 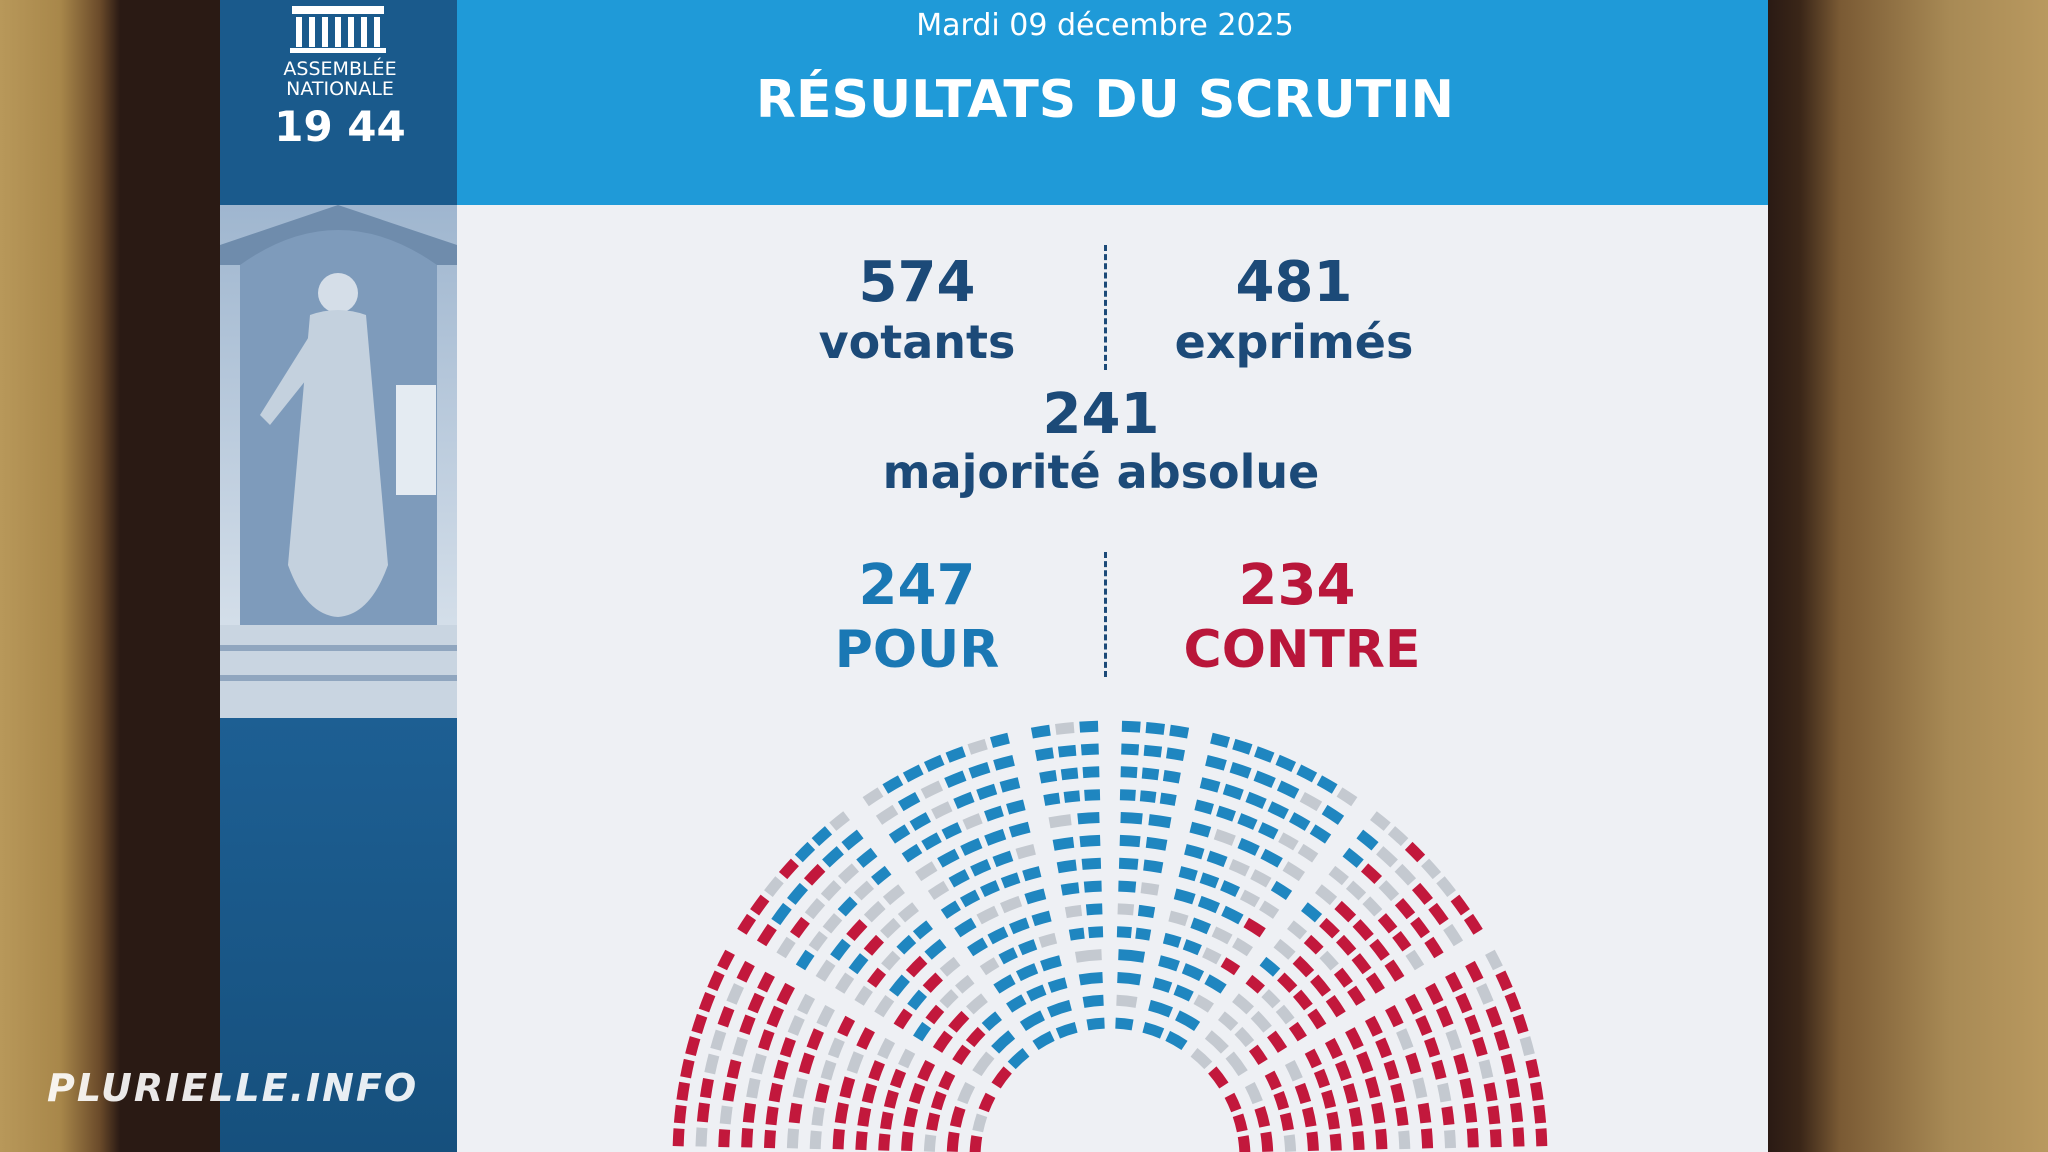 What do you see at coordinates (233, 1088) in the screenshot?
I see `watermark: PLURIELLE.INFO` at bounding box center [233, 1088].